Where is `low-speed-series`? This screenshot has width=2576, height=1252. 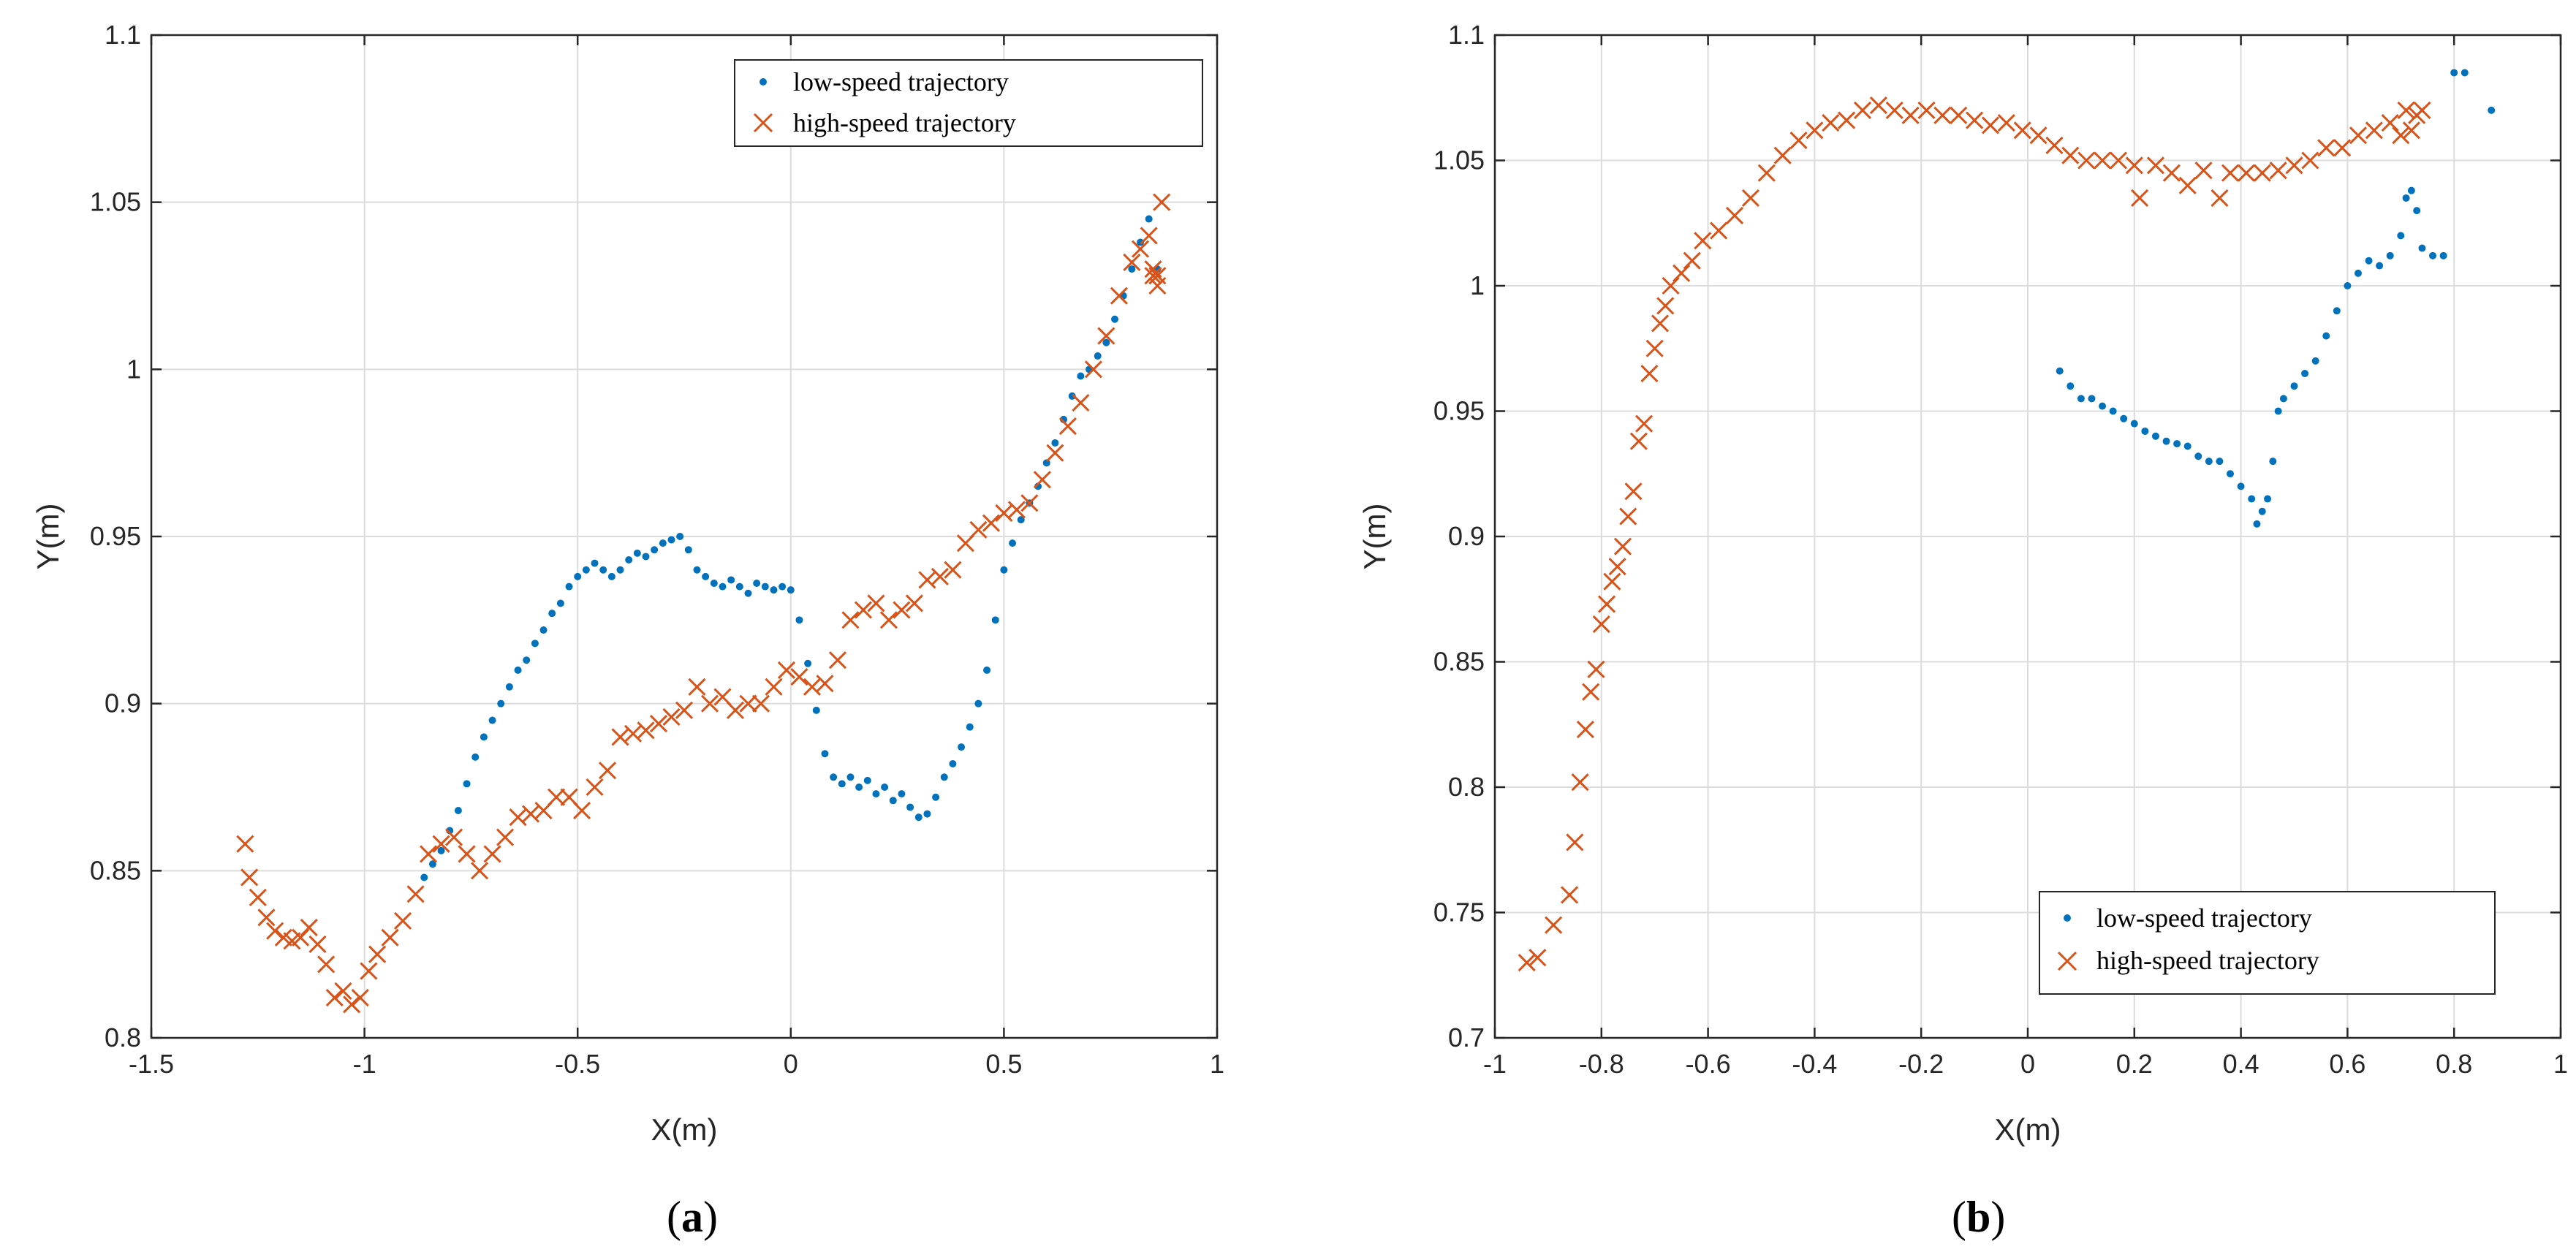
low-speed-series is located at coordinates (2276, 298).